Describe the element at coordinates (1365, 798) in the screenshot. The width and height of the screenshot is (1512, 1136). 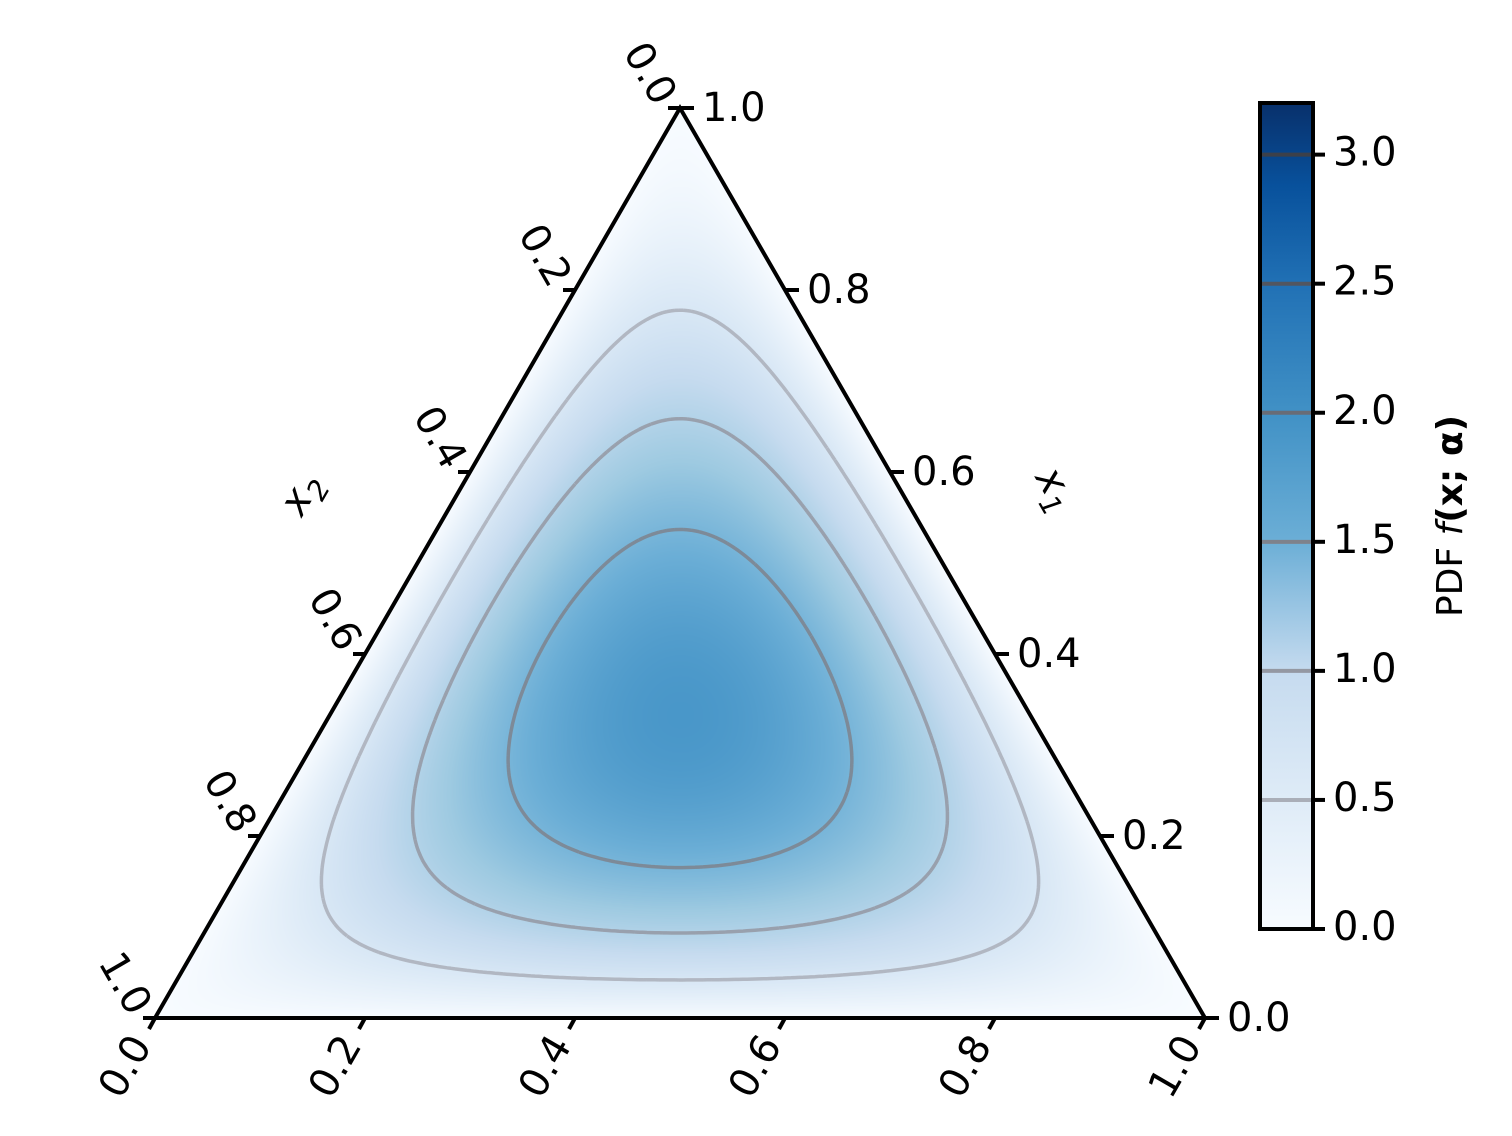
I see `colorbar-tick-label: 0.5` at that location.